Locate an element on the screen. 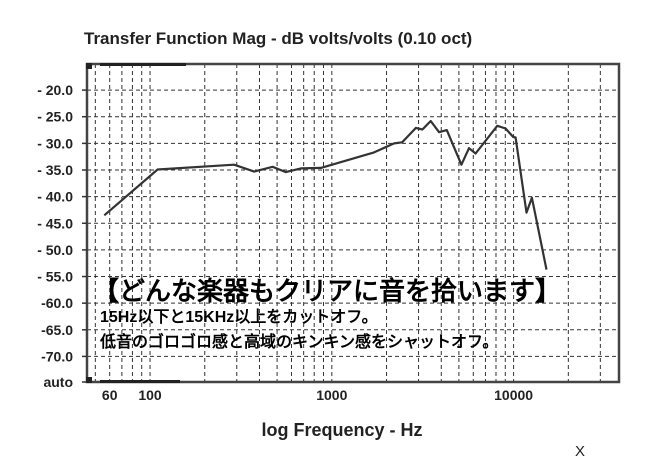  y-tick-label: - 55.0 is located at coordinates (55, 277).